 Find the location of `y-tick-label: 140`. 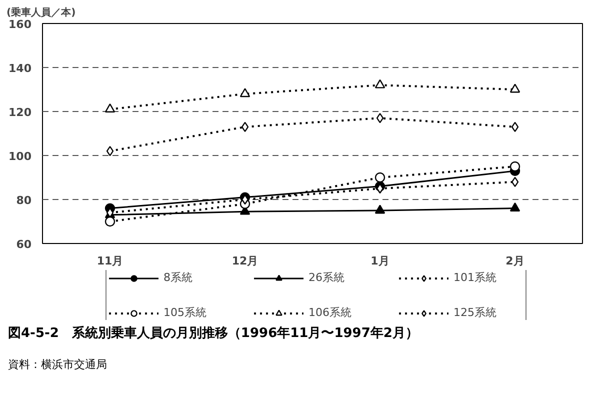

y-tick-label: 140 is located at coordinates (20, 68).